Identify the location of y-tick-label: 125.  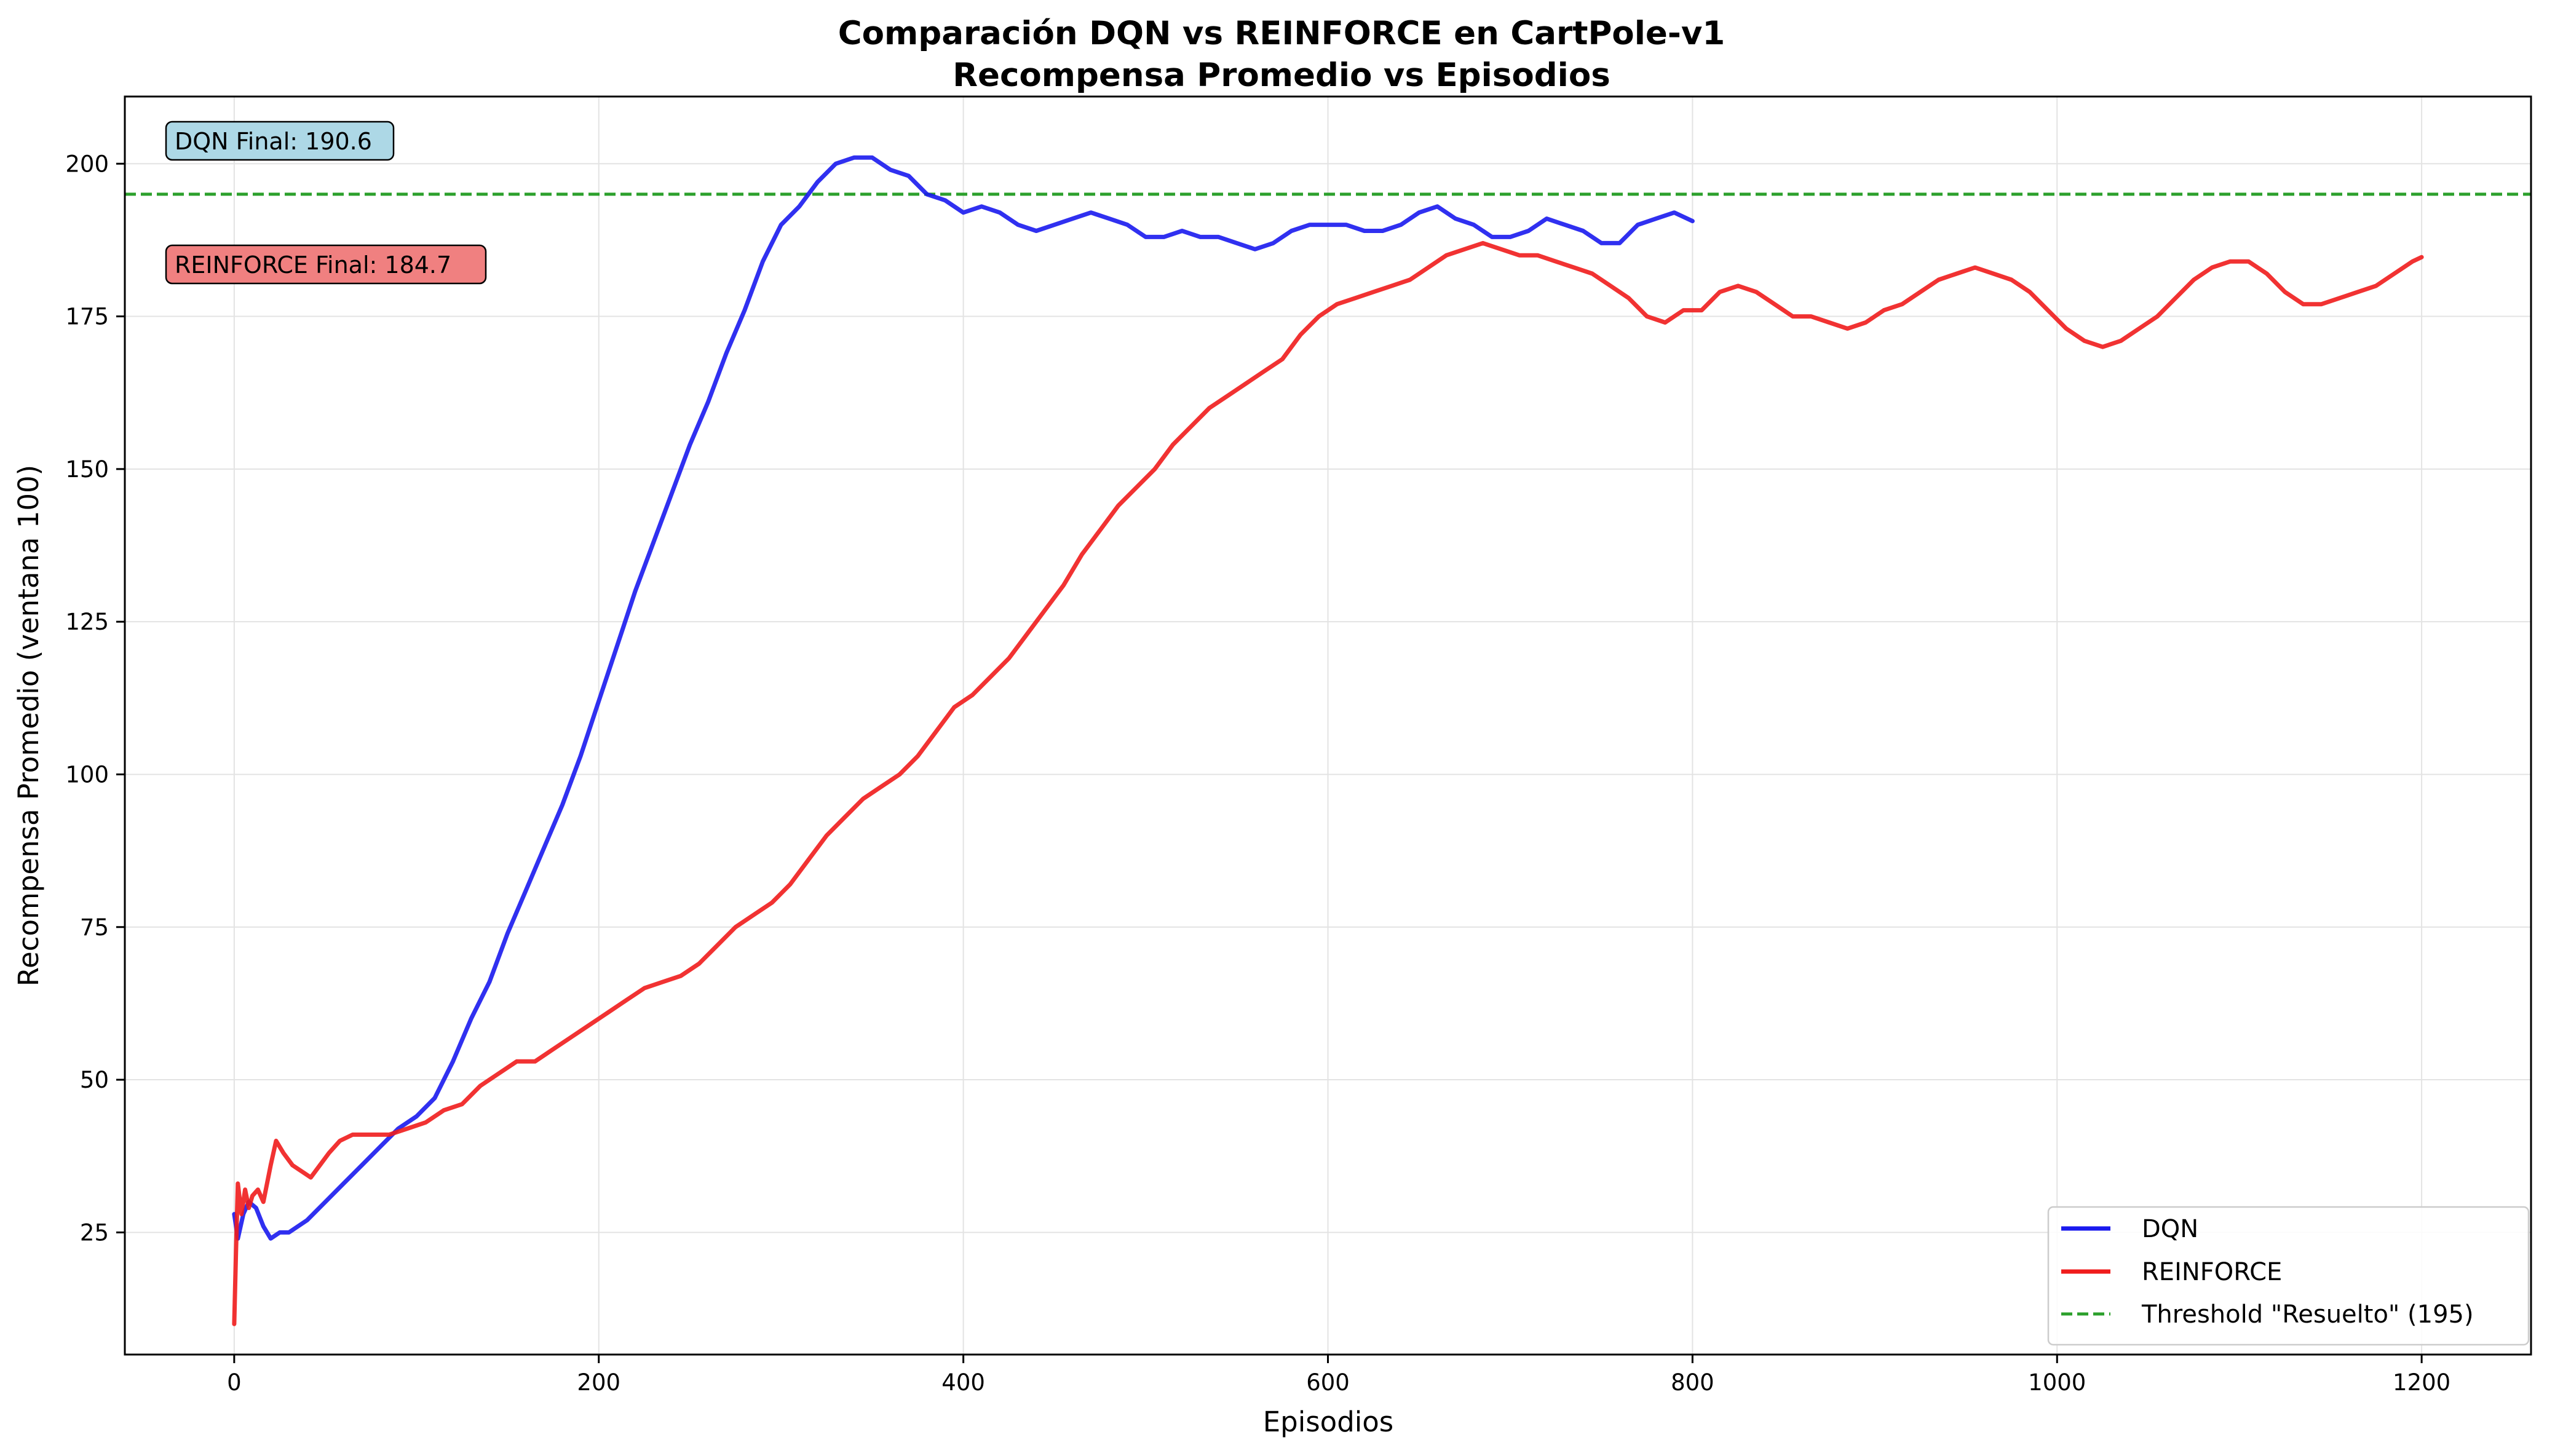
(87, 622).